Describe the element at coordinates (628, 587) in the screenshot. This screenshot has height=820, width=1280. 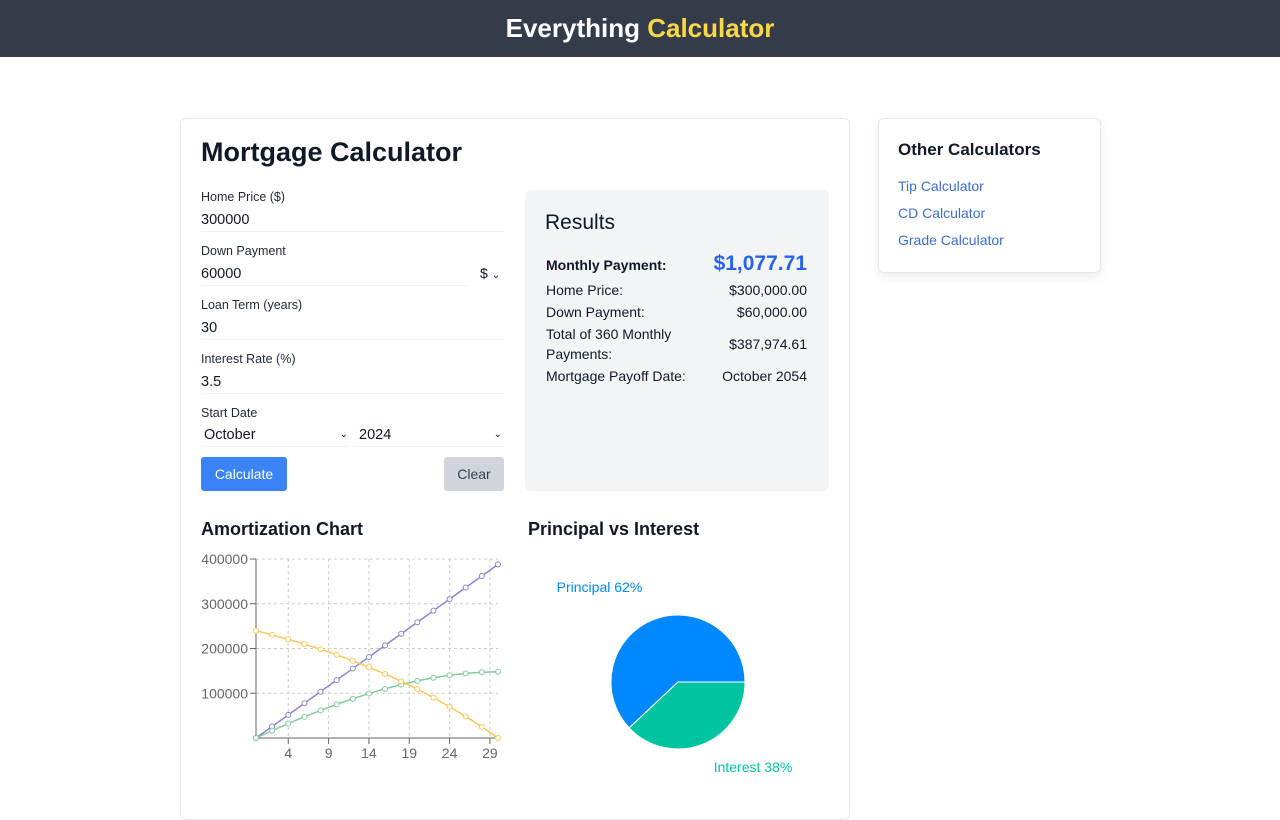
I see `slice-value: 62%` at that location.